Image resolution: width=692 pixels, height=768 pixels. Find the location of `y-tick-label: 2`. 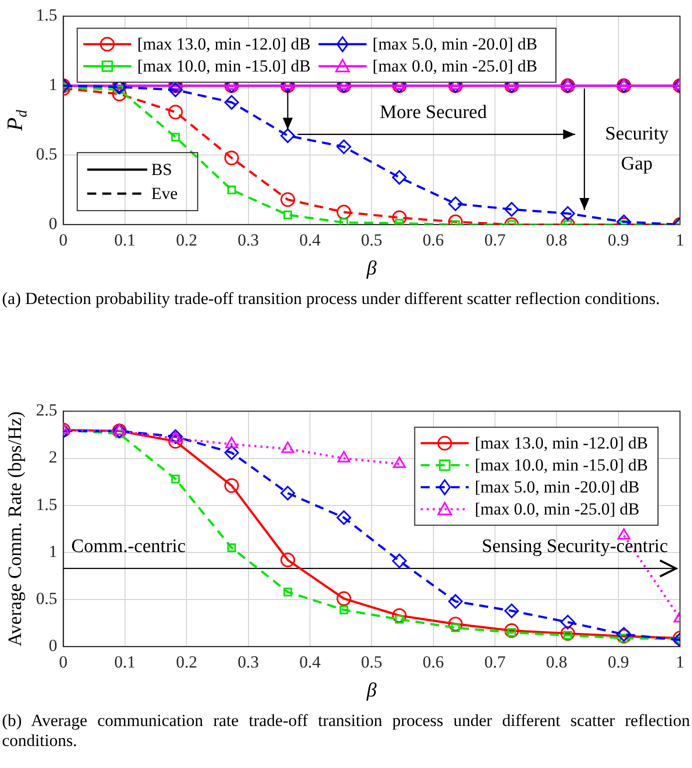

y-tick-label: 2 is located at coordinates (53, 457).